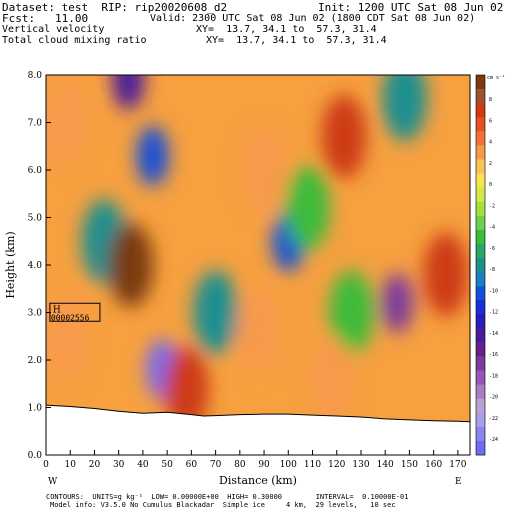  What do you see at coordinates (75, 312) in the screenshot?
I see `max-marker: H 00002556` at bounding box center [75, 312].